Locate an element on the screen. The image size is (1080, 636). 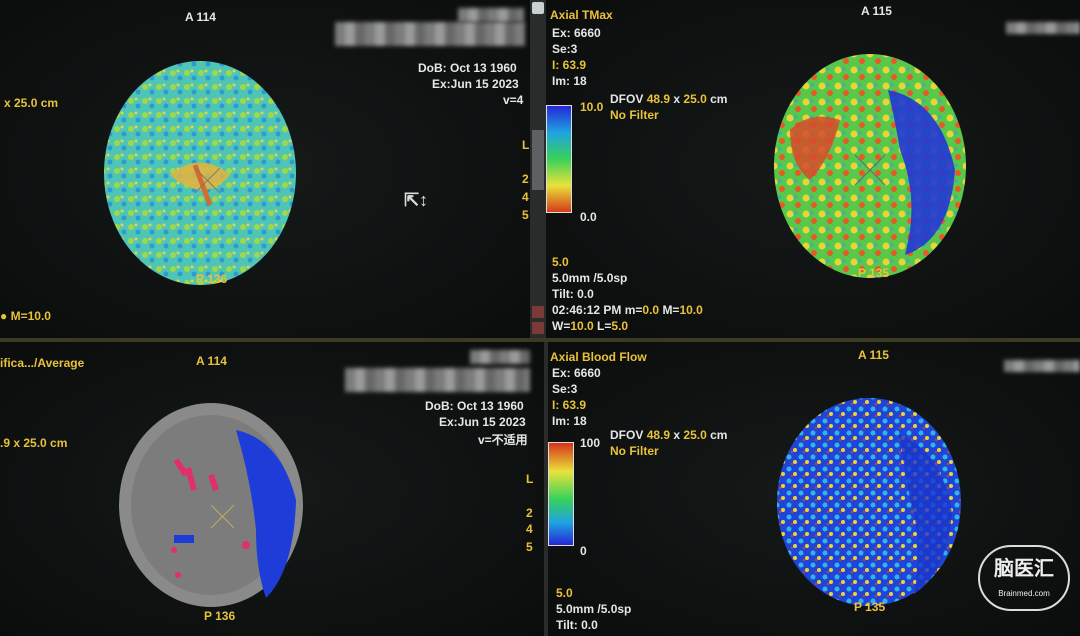
tr-side-4: 4 is located at coordinates (525, 197).